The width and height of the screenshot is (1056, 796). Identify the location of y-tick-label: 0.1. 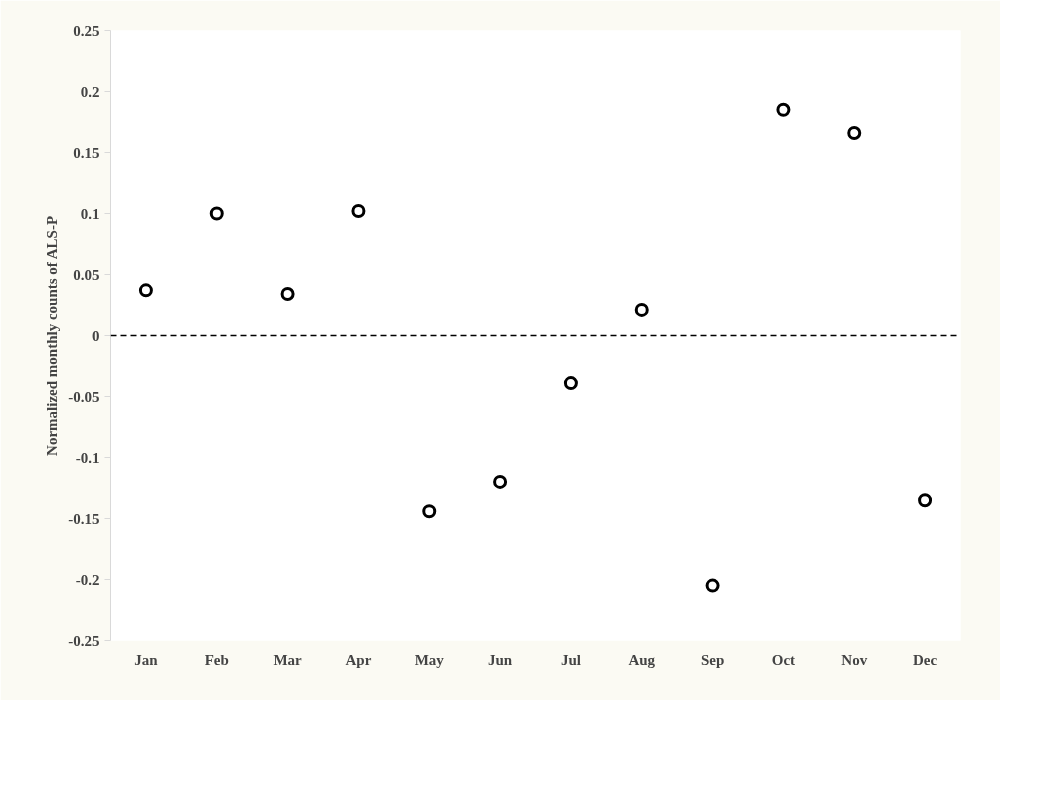
(90, 213).